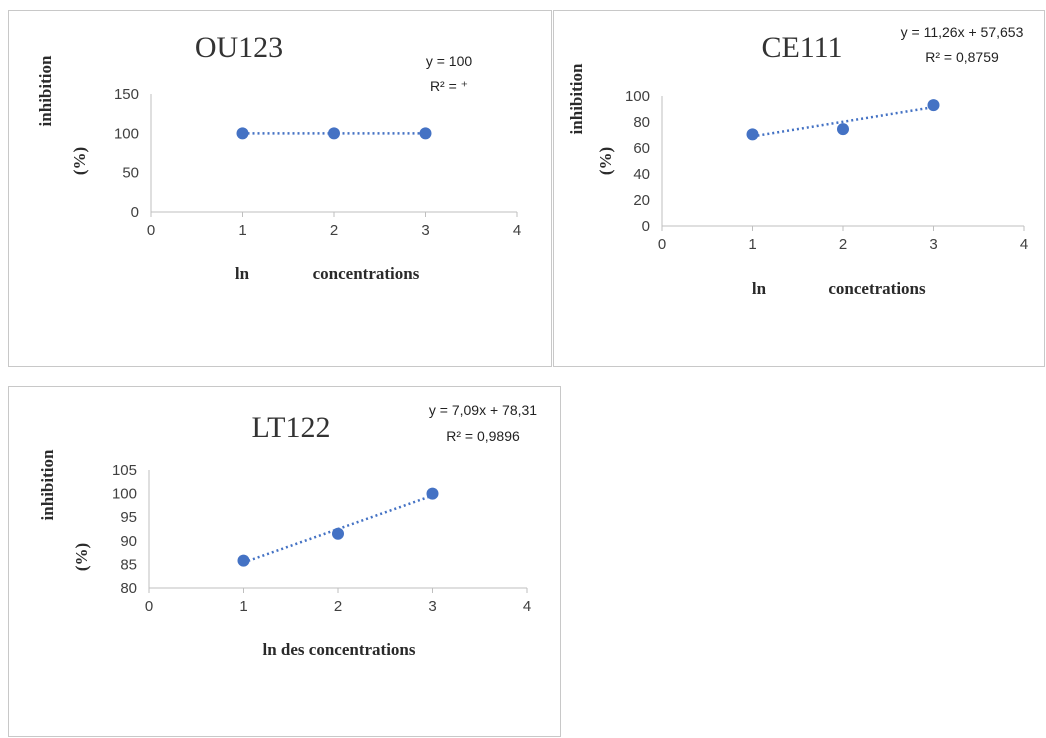  Describe the element at coordinates (843, 121) in the screenshot. I see `trendline` at that location.